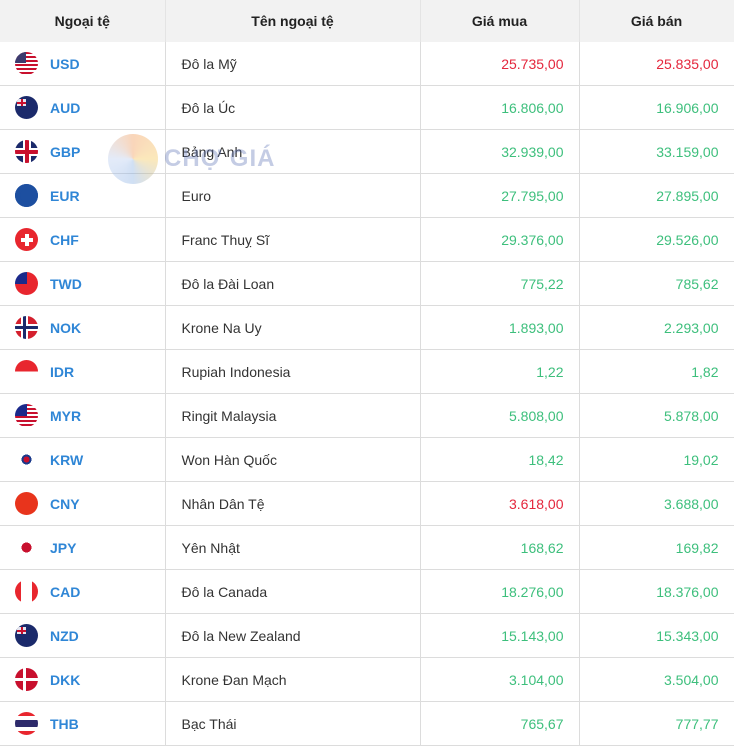 The image size is (734, 746). I want to click on table-row: EUR Euro 27.795,00 27.895,00, so click(367, 195).